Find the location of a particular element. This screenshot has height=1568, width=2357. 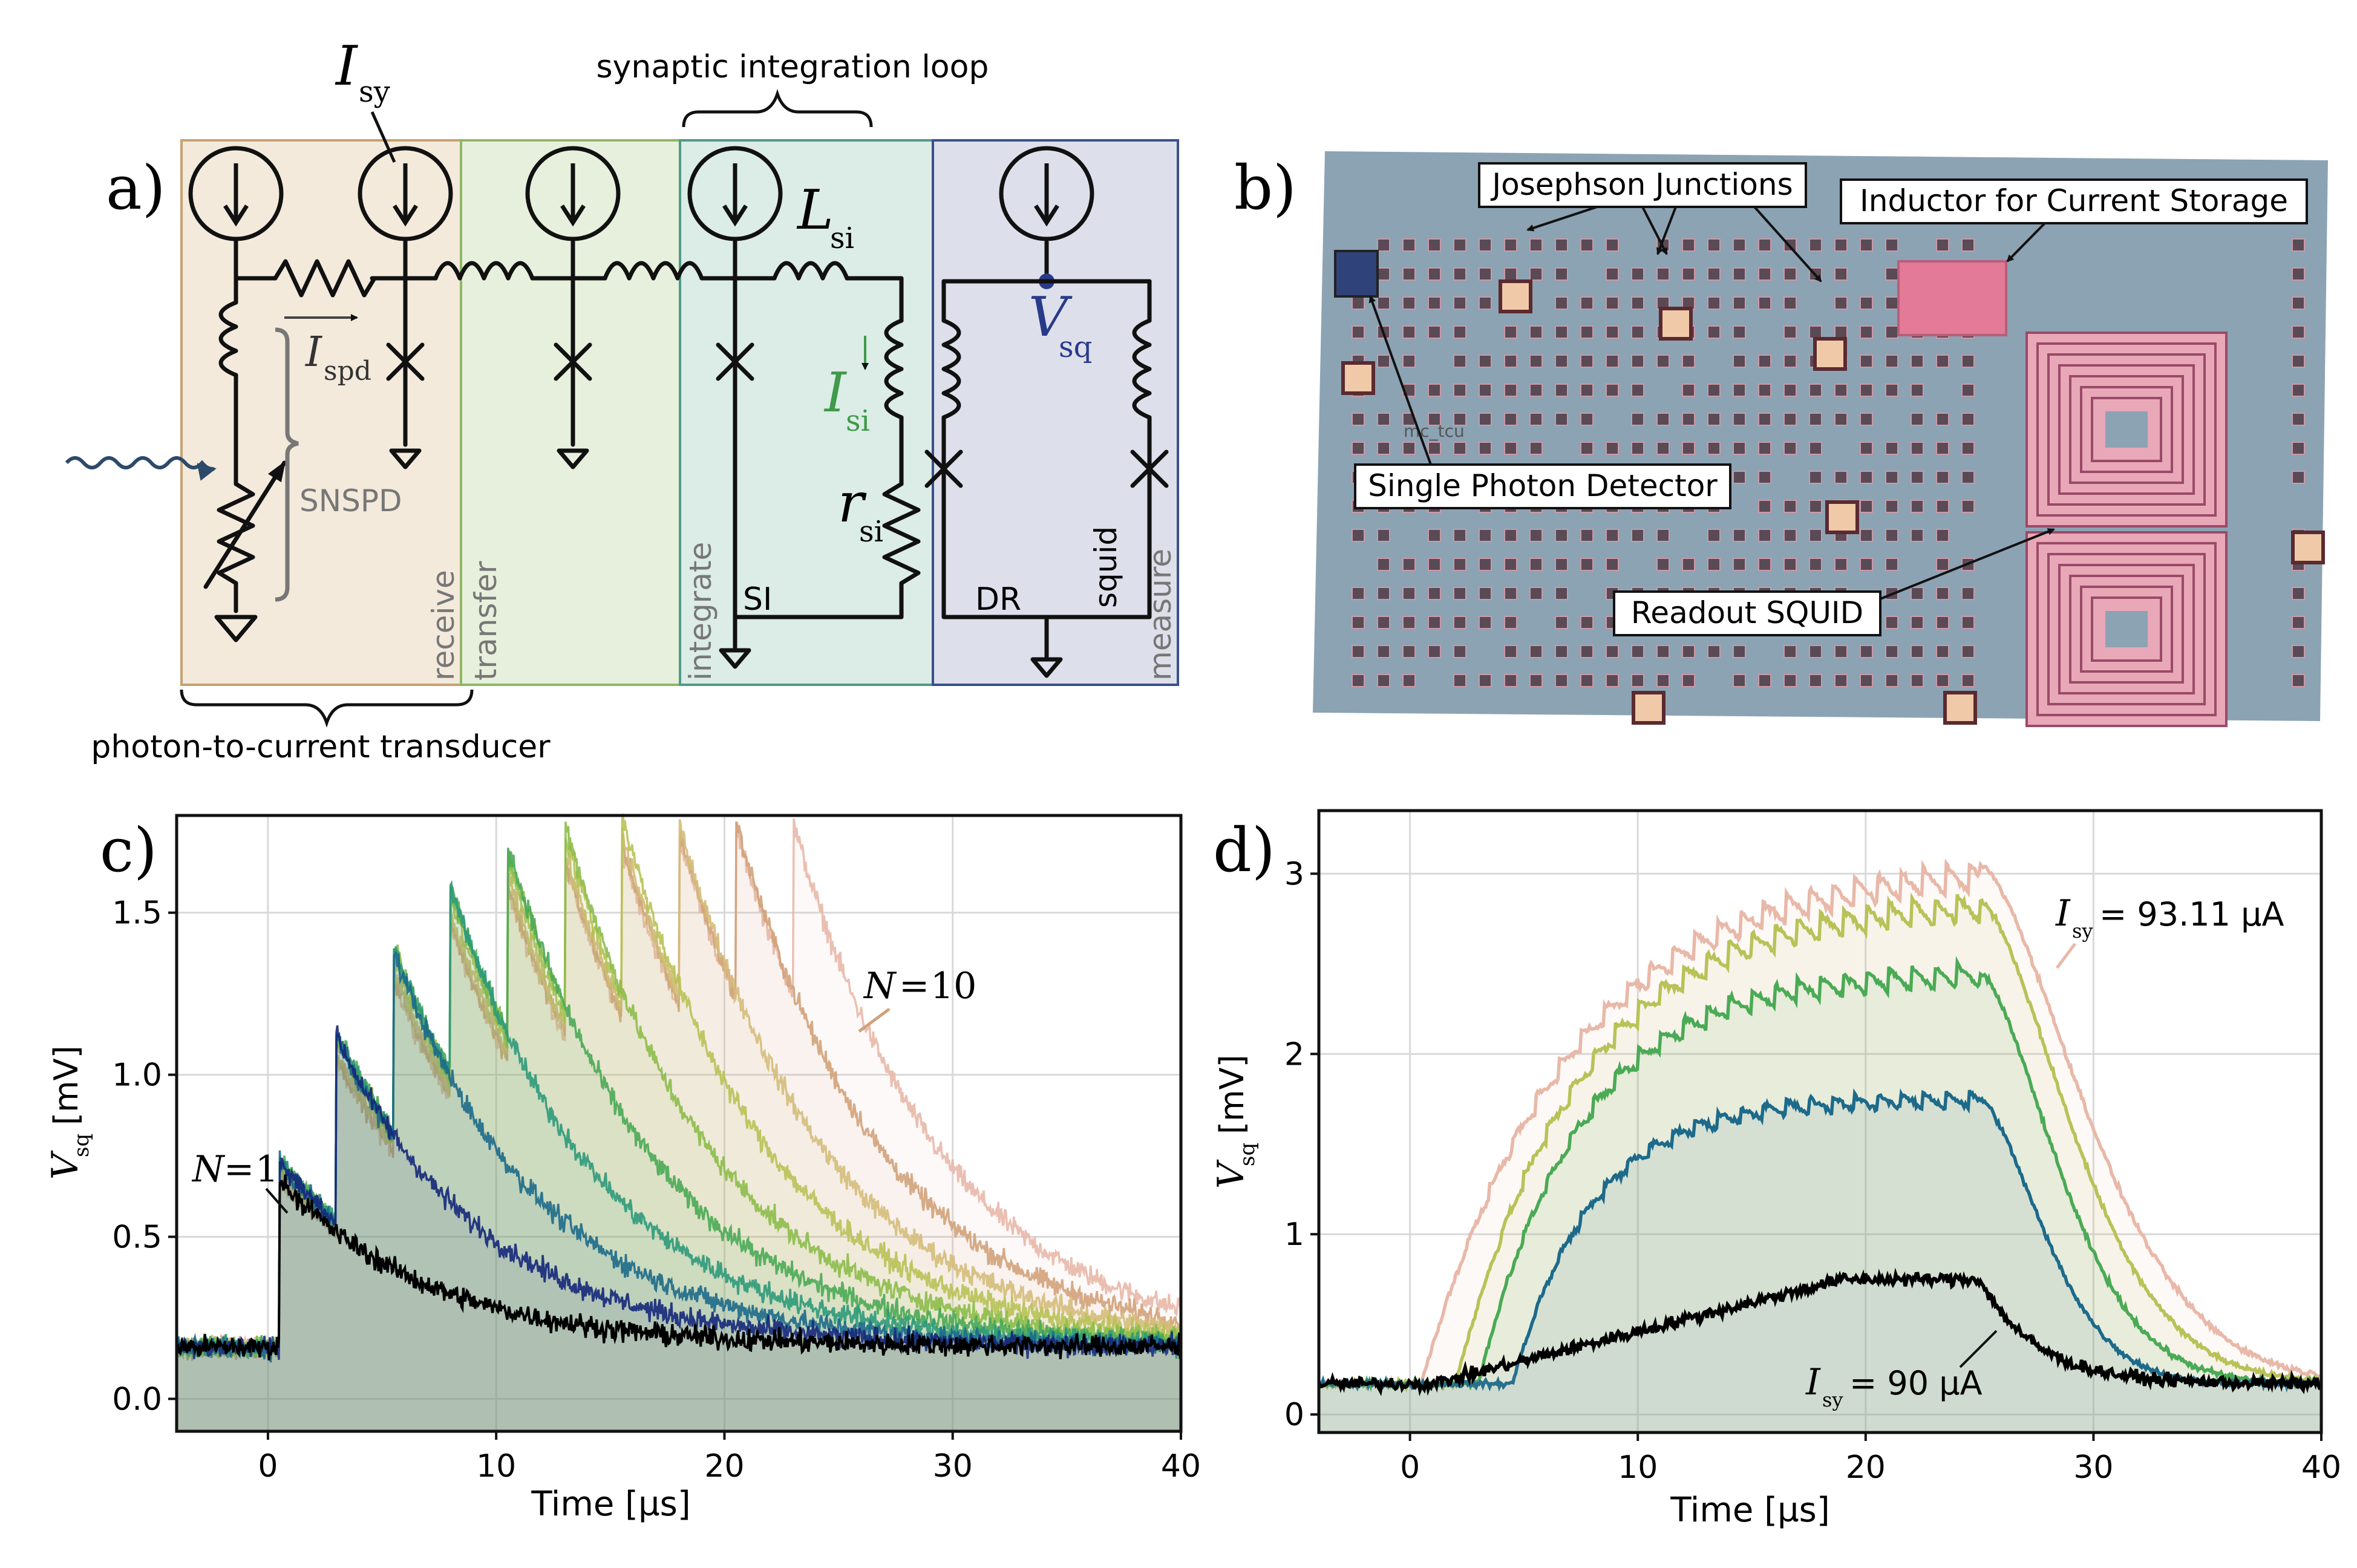

ground-receive is located at coordinates (405, 458).